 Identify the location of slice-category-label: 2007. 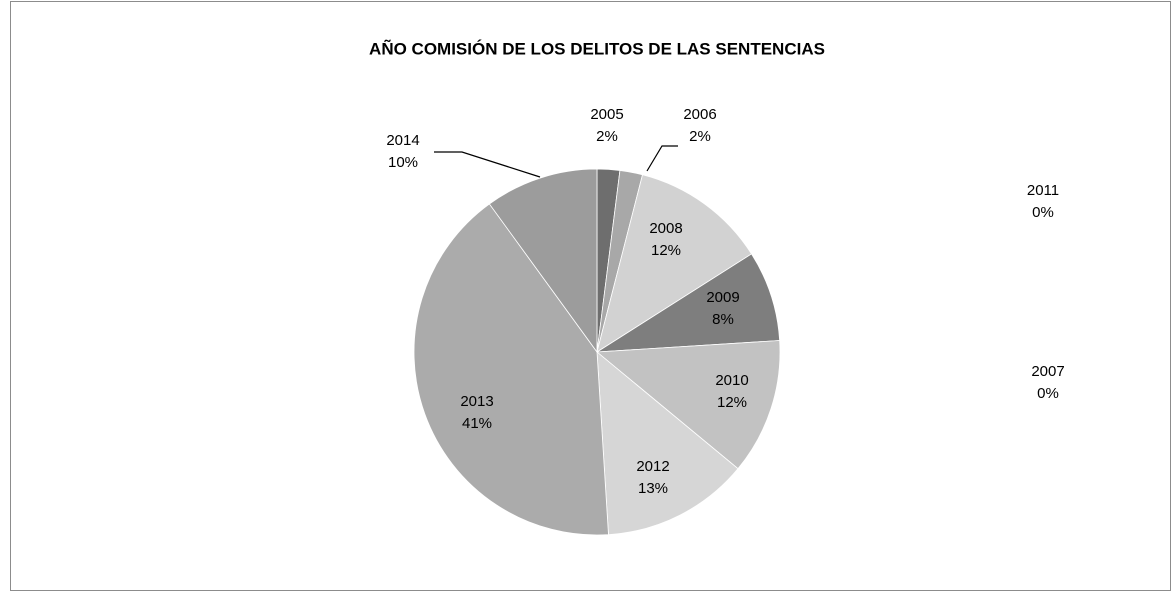
(1047, 371).